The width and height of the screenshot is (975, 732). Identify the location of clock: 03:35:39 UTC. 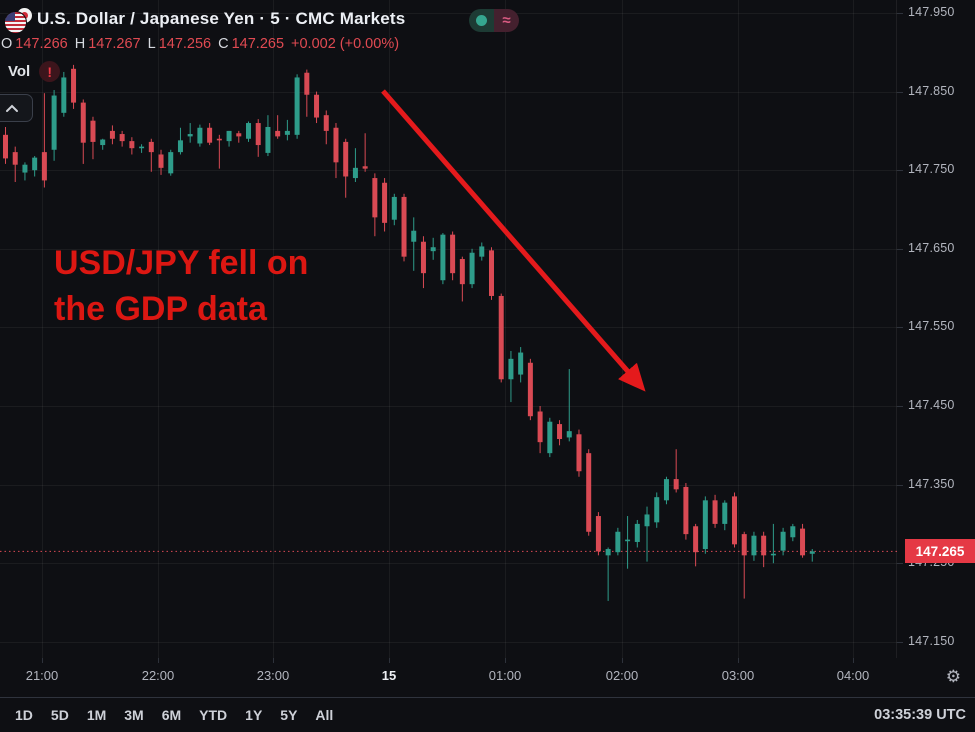
(920, 715).